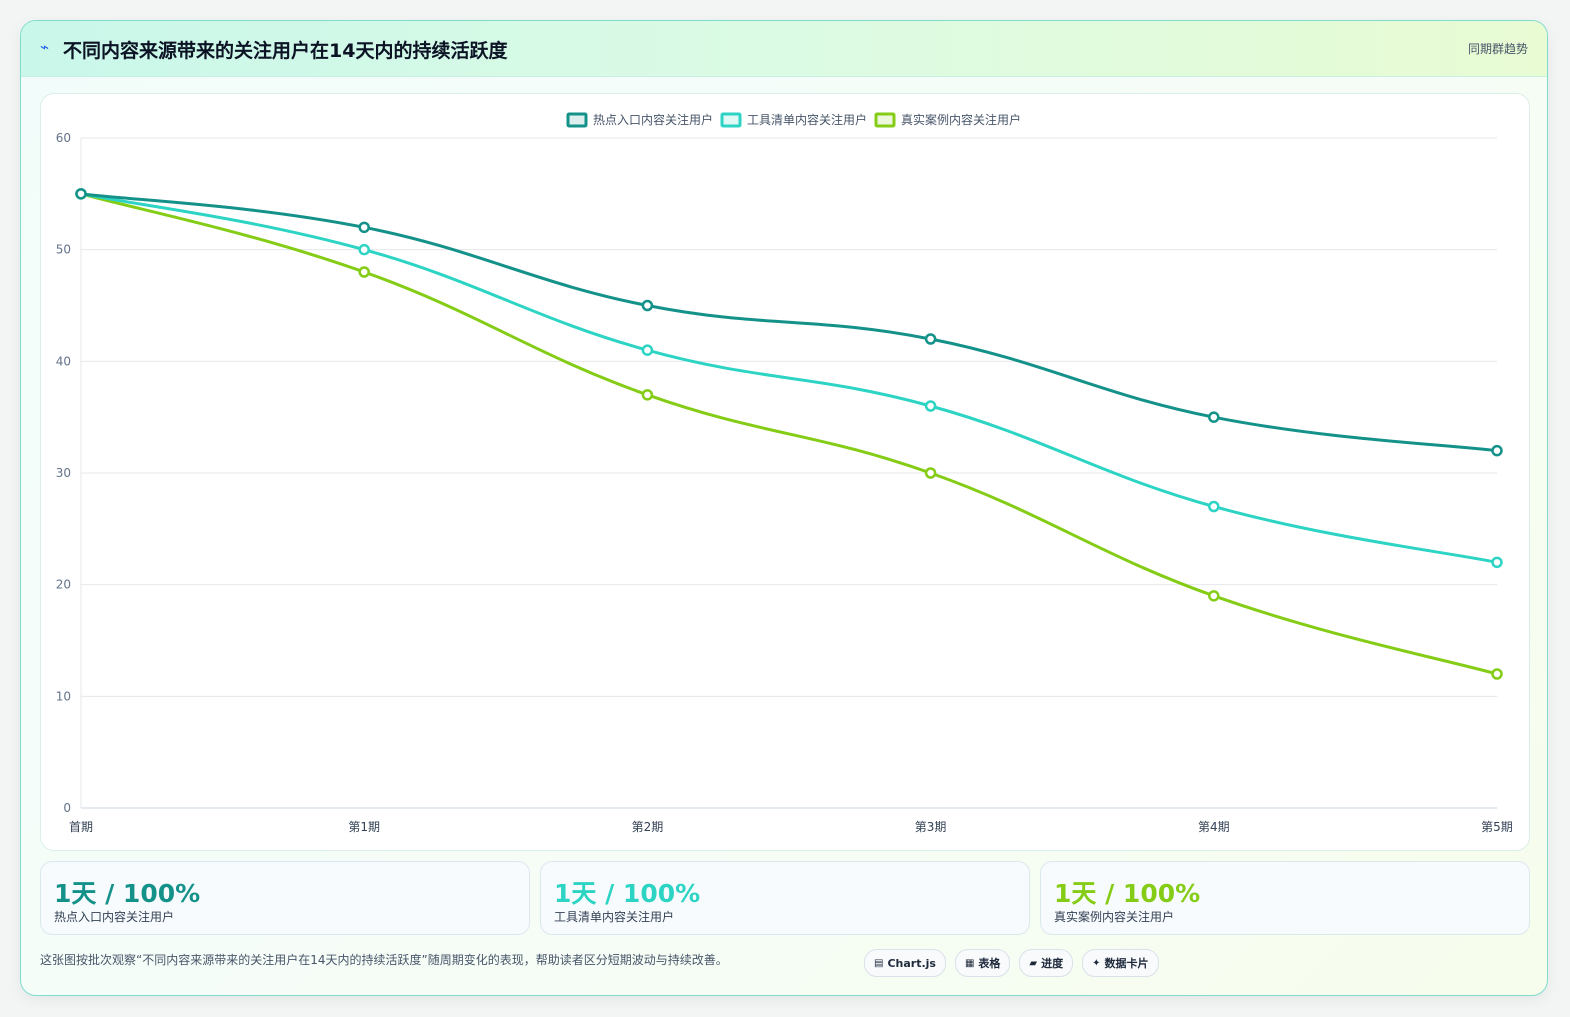  What do you see at coordinates (1096, 963) in the screenshot?
I see `sparkle-icon: ✦` at bounding box center [1096, 963].